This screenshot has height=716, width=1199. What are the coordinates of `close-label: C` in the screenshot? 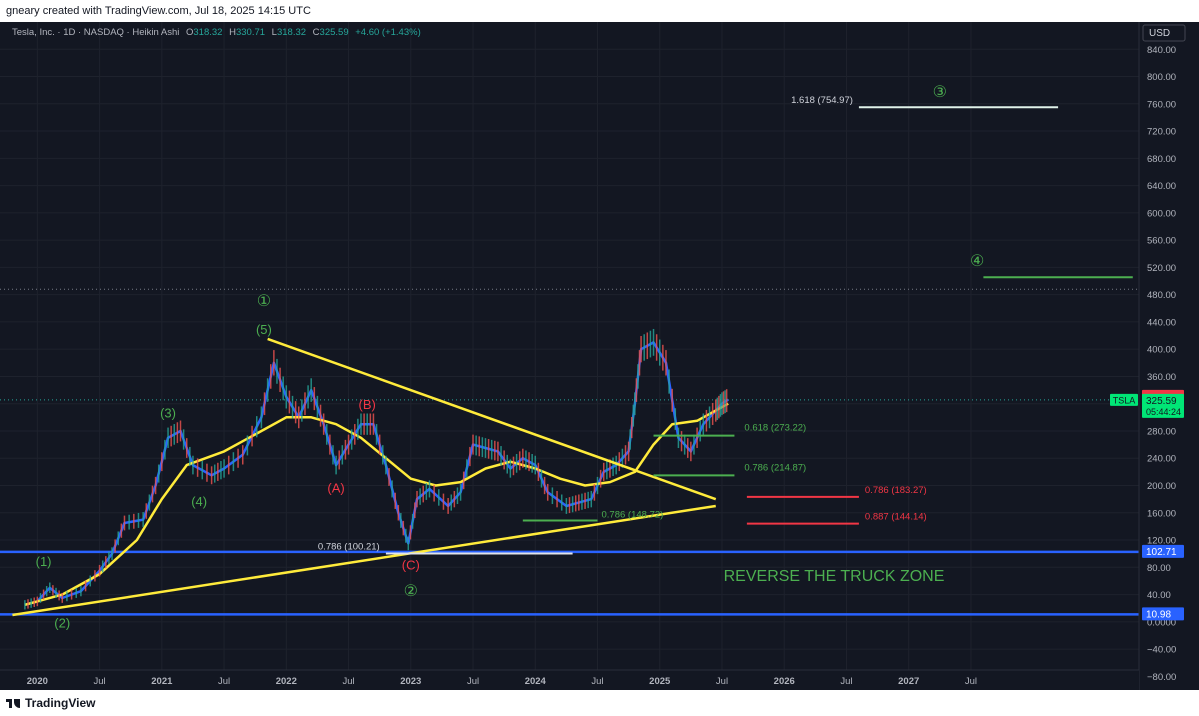 It's located at (316, 32).